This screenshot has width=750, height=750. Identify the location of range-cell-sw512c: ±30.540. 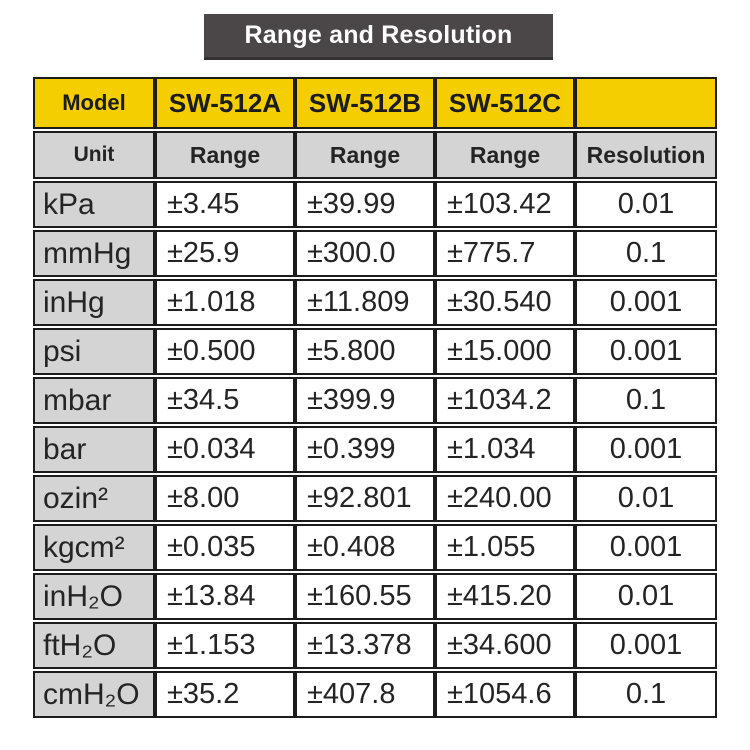
(505, 302).